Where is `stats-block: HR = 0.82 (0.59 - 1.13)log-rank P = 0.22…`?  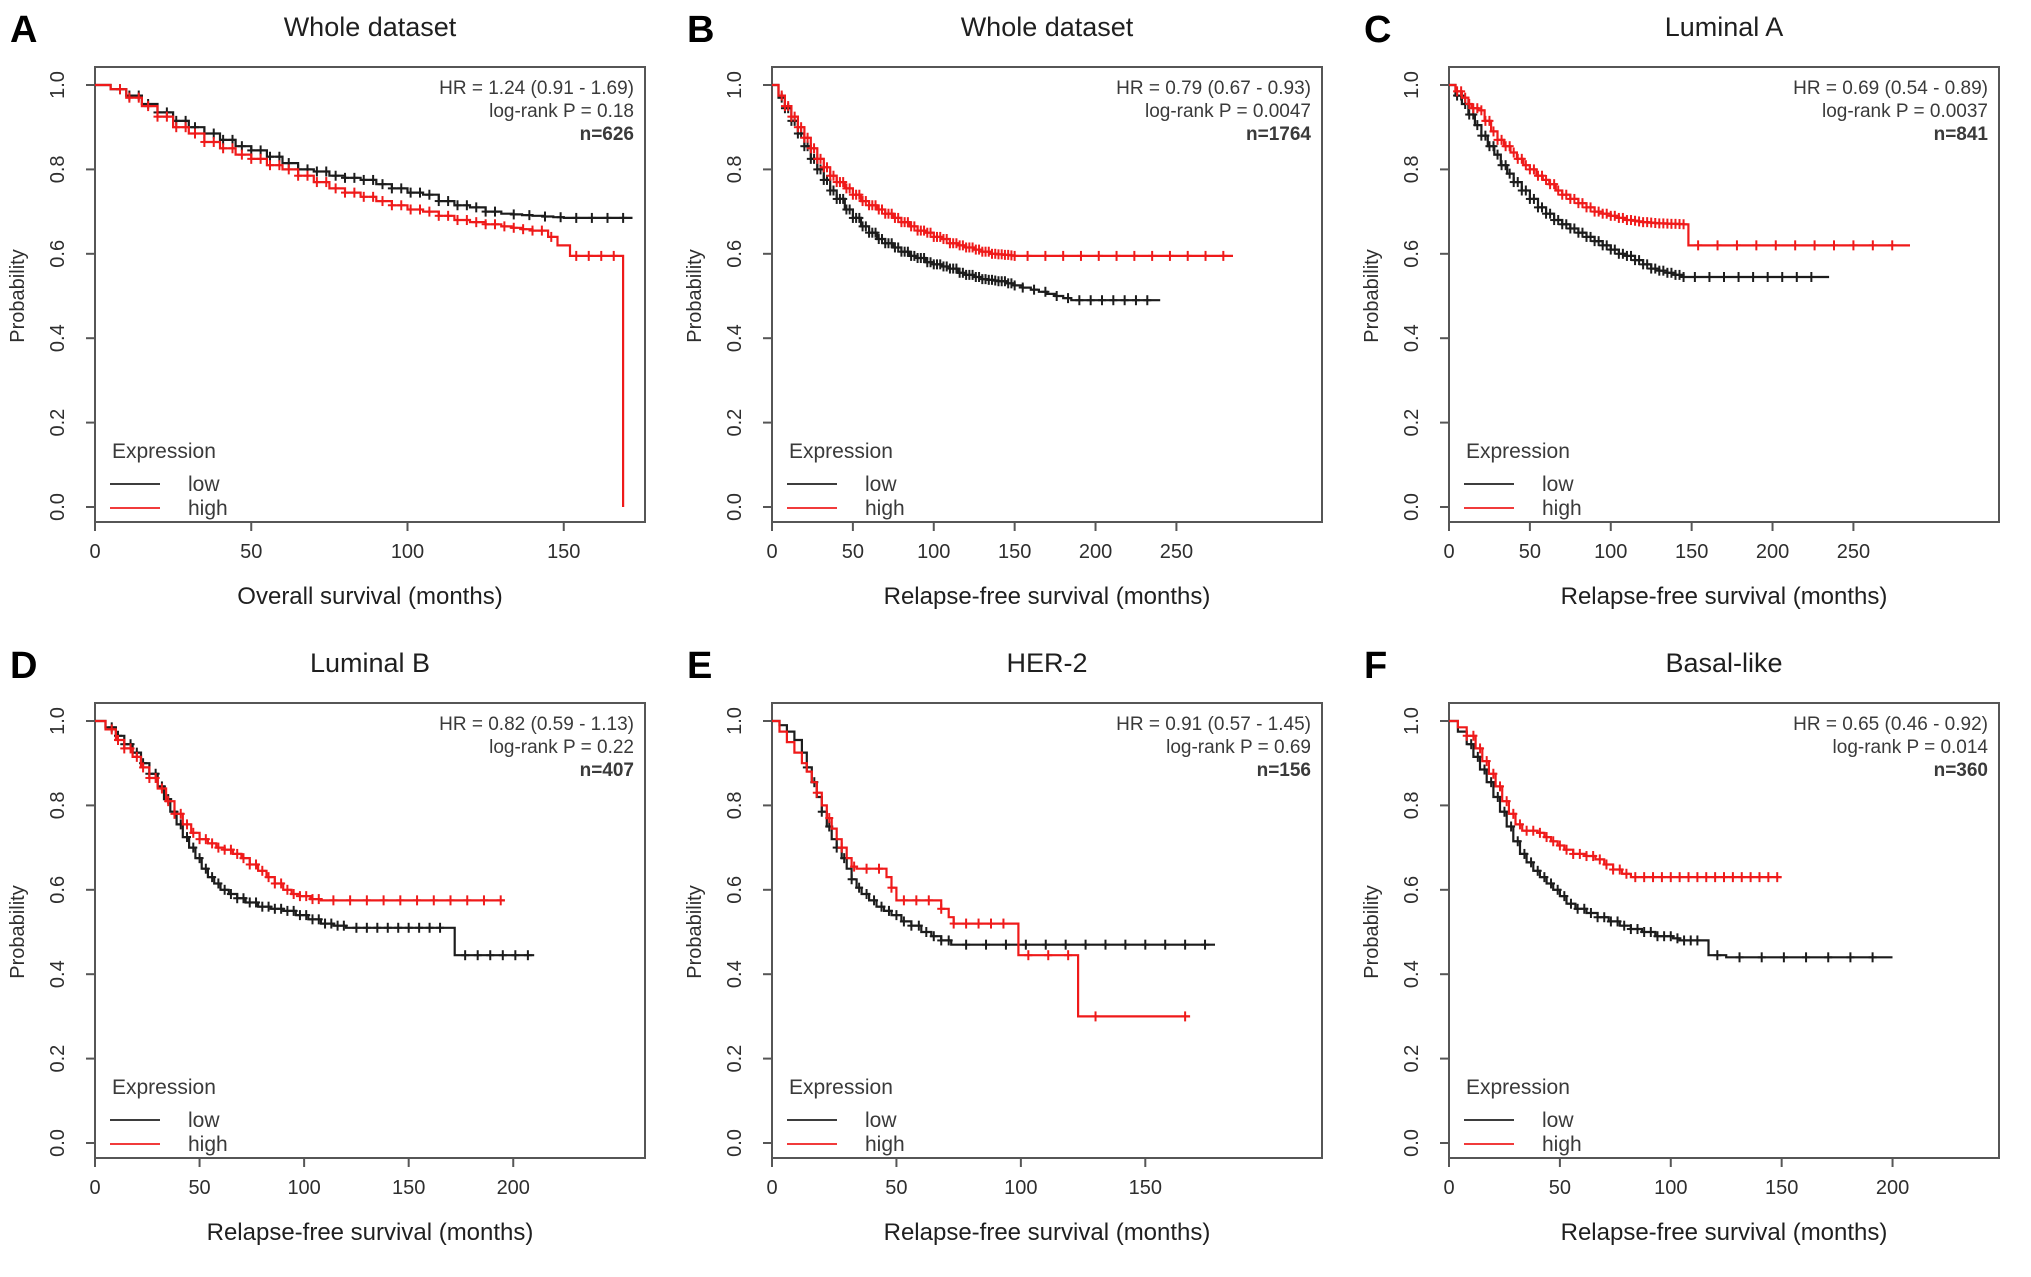
stats-block: HR = 0.82 (0.59 - 1.13)log-rank P = 0.22… is located at coordinates (536, 747).